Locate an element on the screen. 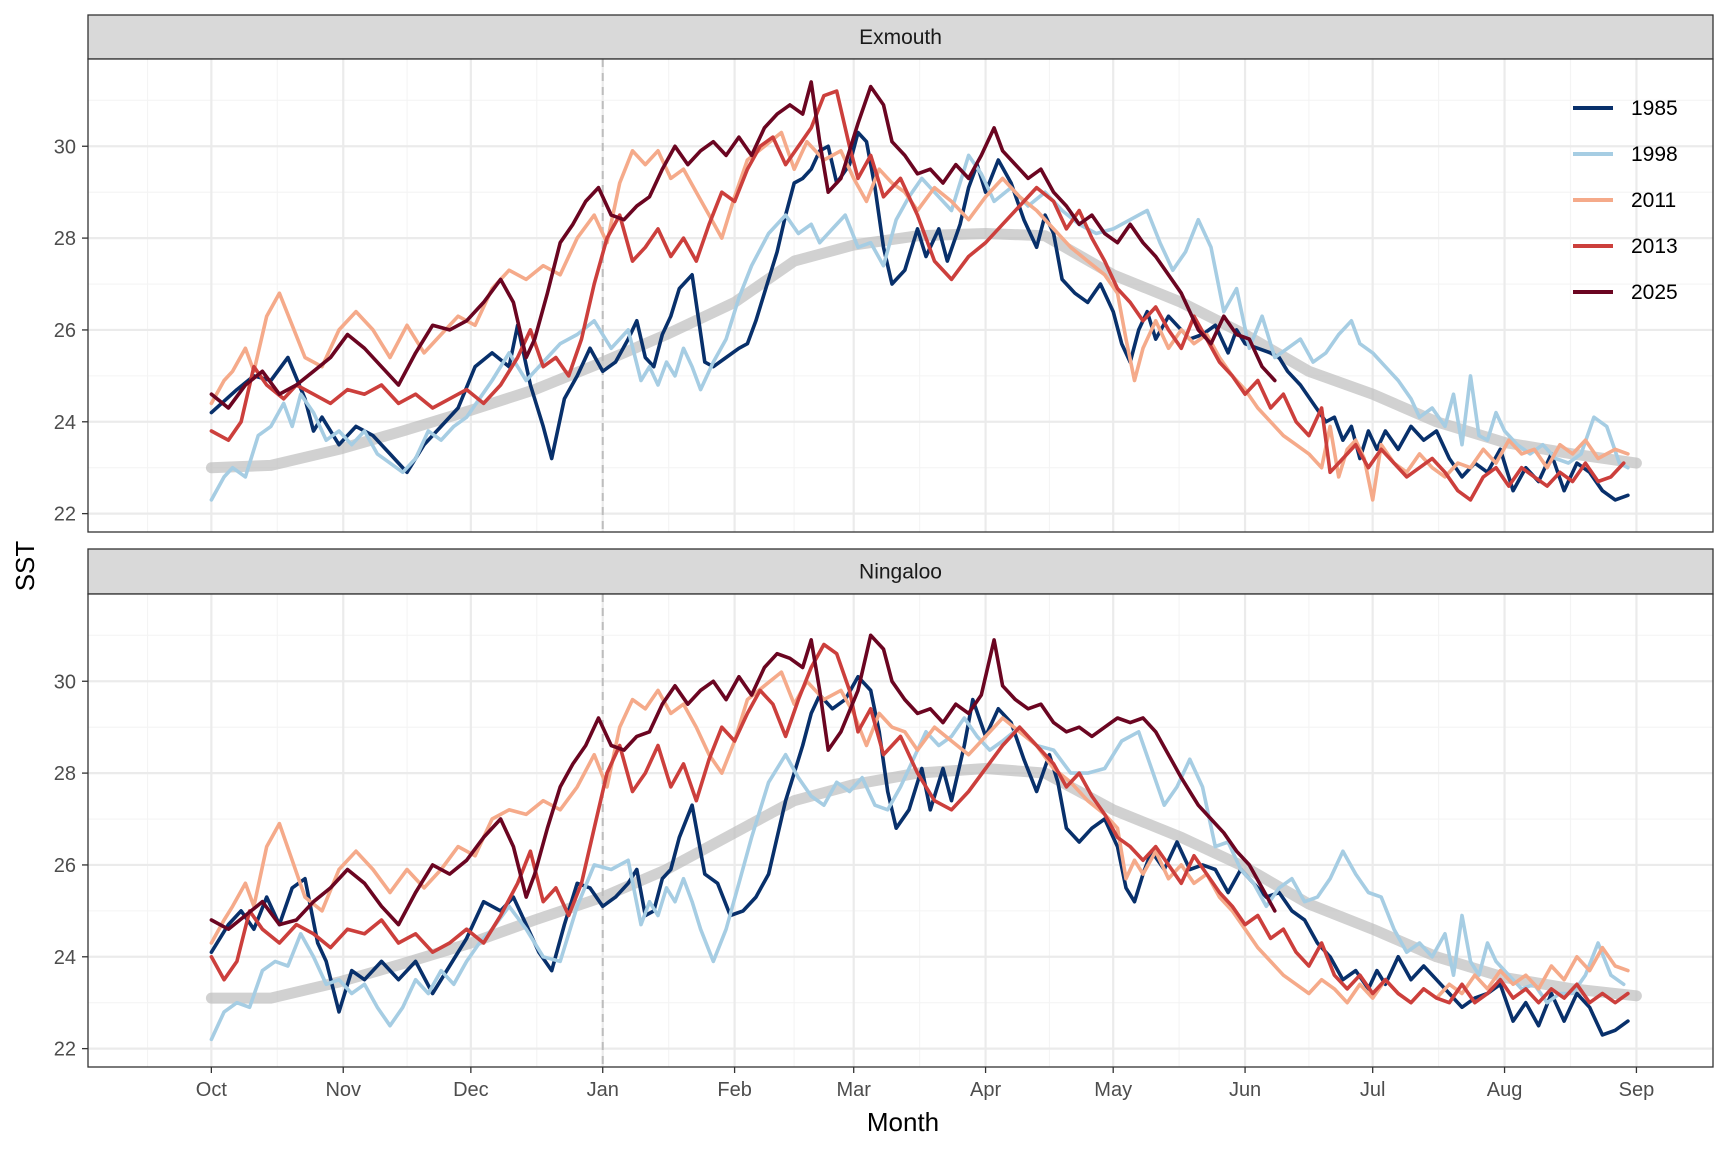 Image resolution: width=1728 pixels, height=1152 pixels. legend-item-2011: 2011 is located at coordinates (1624, 200).